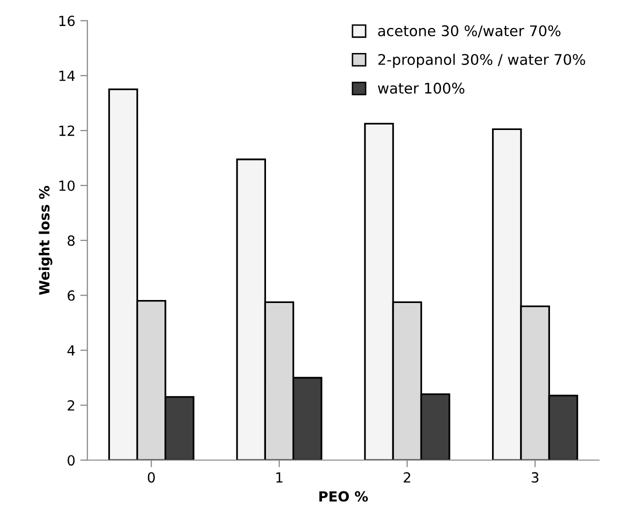 The image size is (624, 517). Describe the element at coordinates (407, 477) in the screenshot. I see `x-tick-label: 2` at that location.